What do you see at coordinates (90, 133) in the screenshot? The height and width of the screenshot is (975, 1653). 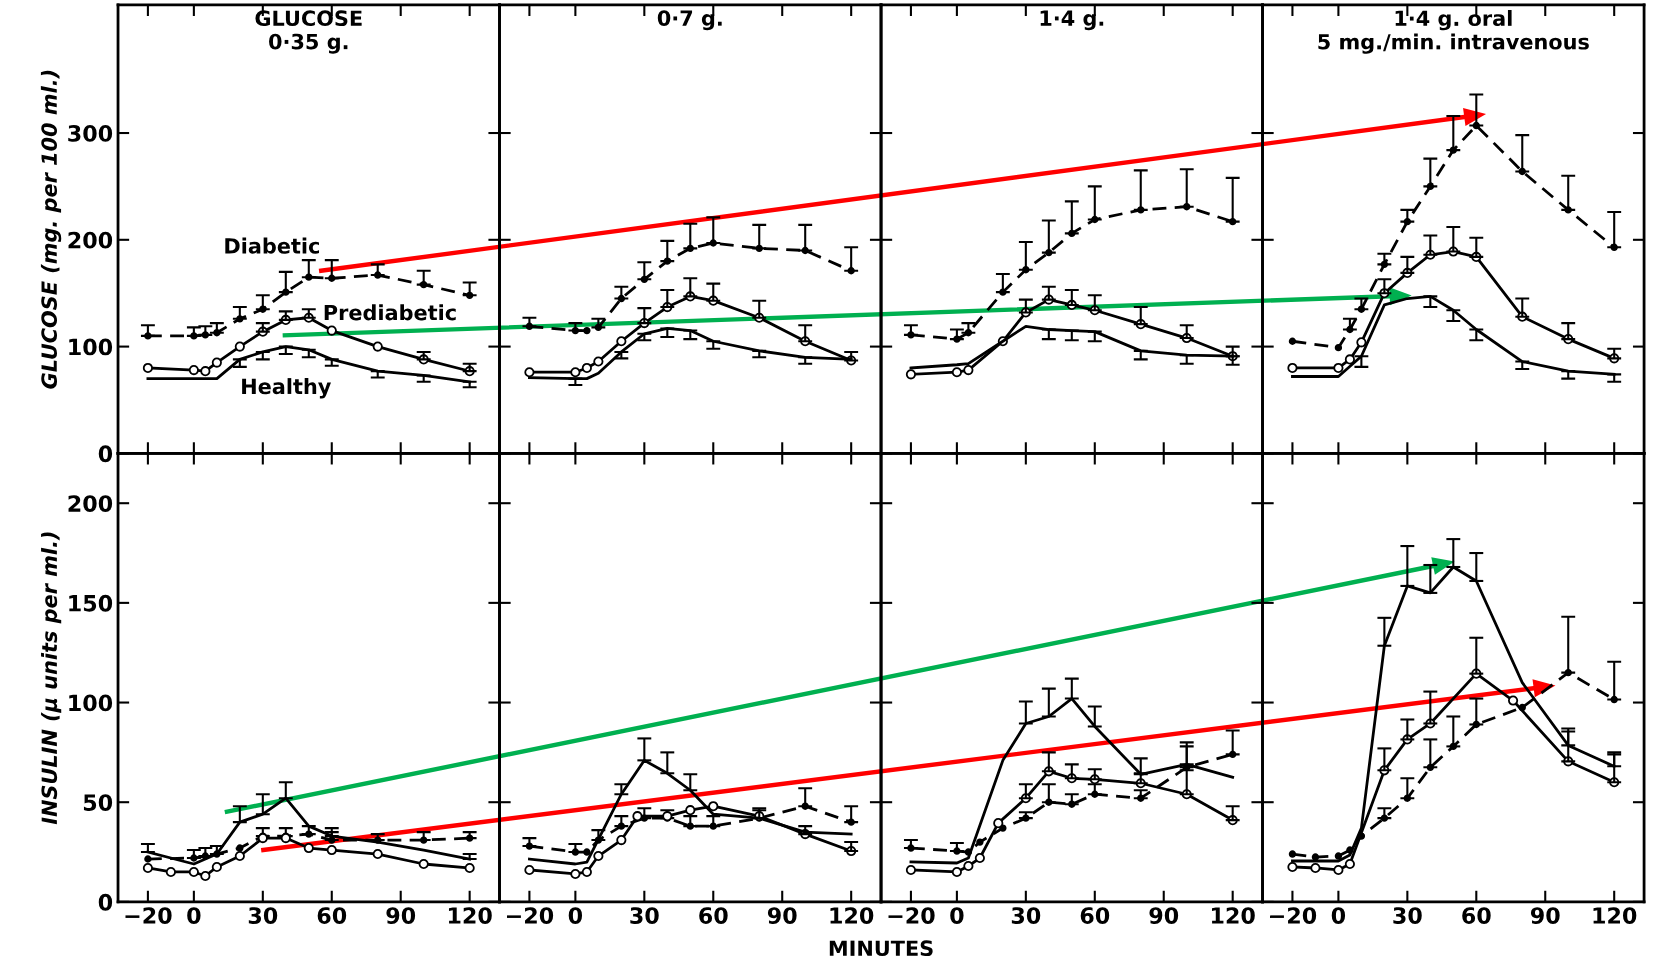 I see `y-tick-label: 300` at bounding box center [90, 133].